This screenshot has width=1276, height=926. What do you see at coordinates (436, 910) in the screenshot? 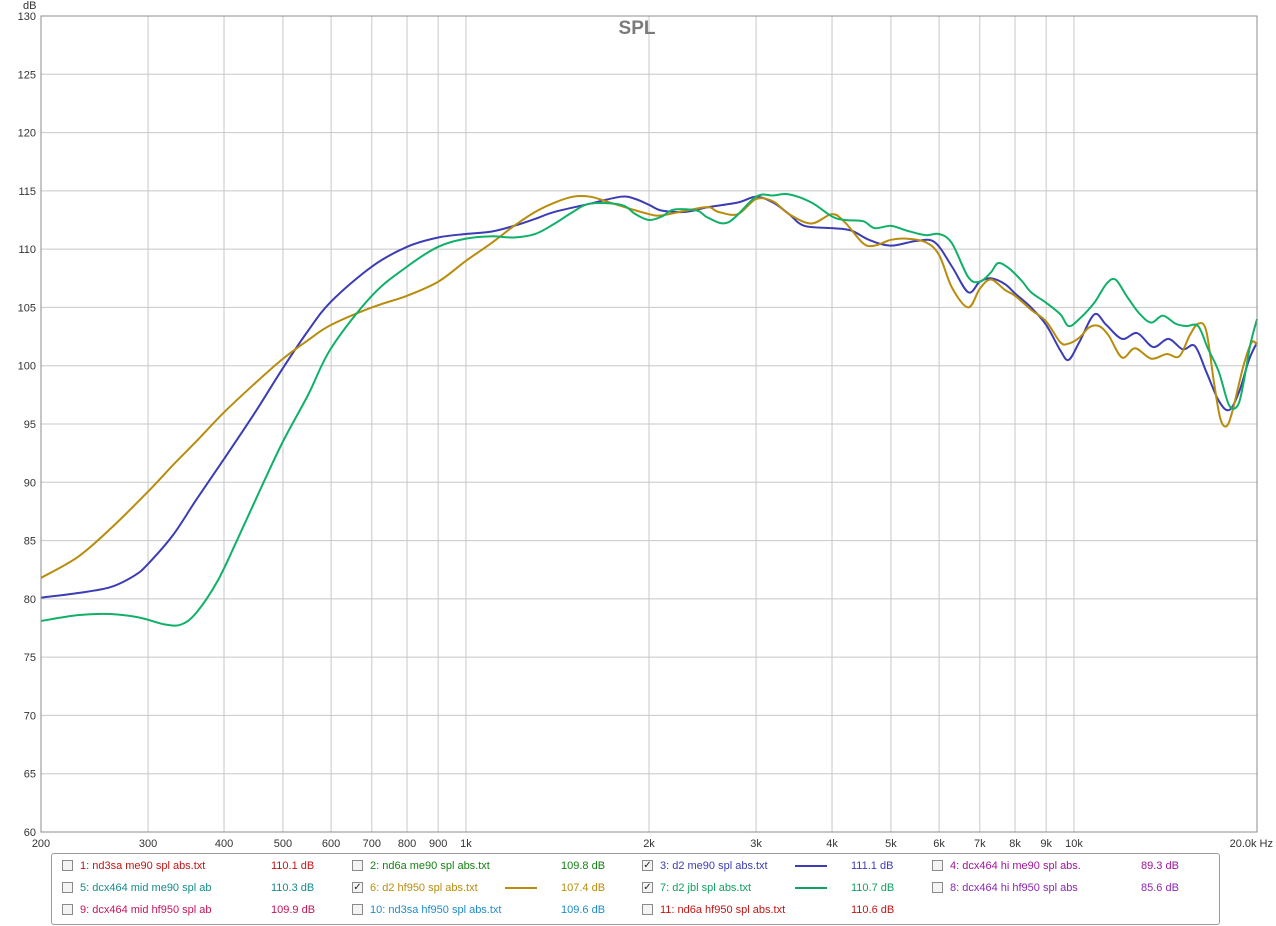
I see `legend-label: 10: nd3sa hf950 spl abs.txt` at bounding box center [436, 910].